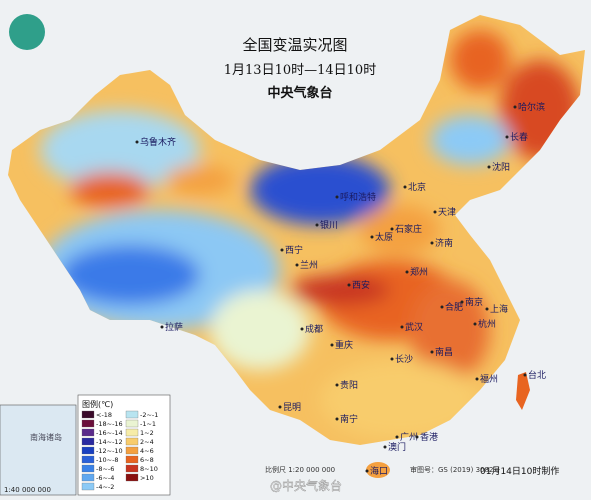 The height and width of the screenshot is (500, 591). Describe the element at coordinates (358, 197) in the screenshot. I see `city-label: 呼和浩特` at that location.